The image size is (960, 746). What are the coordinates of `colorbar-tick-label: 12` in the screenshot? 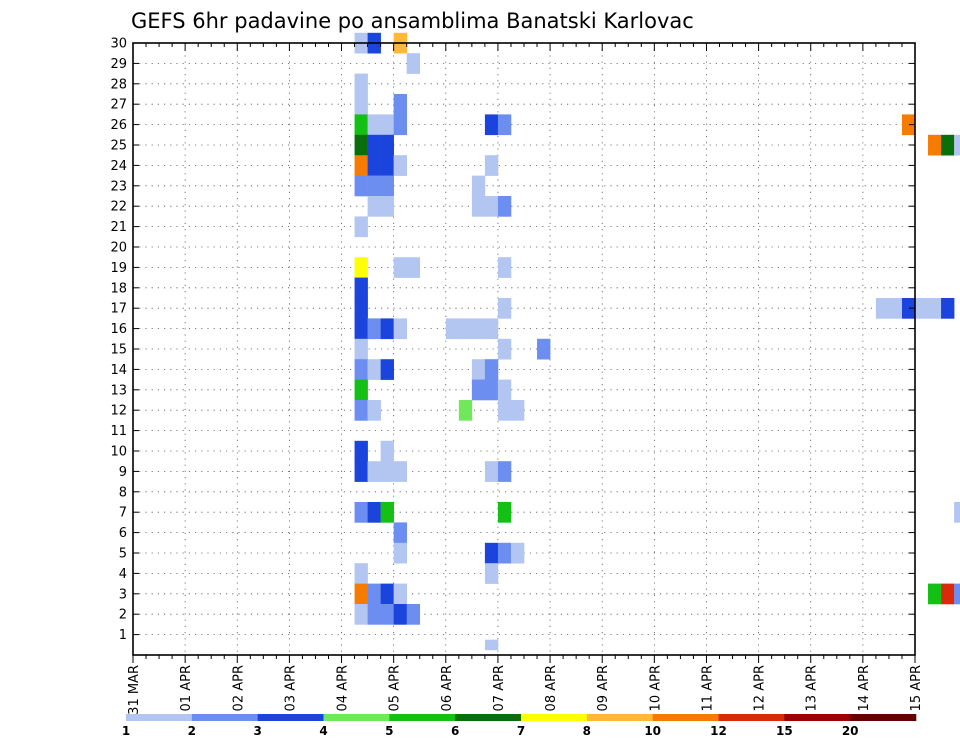 It's located at (718, 731).